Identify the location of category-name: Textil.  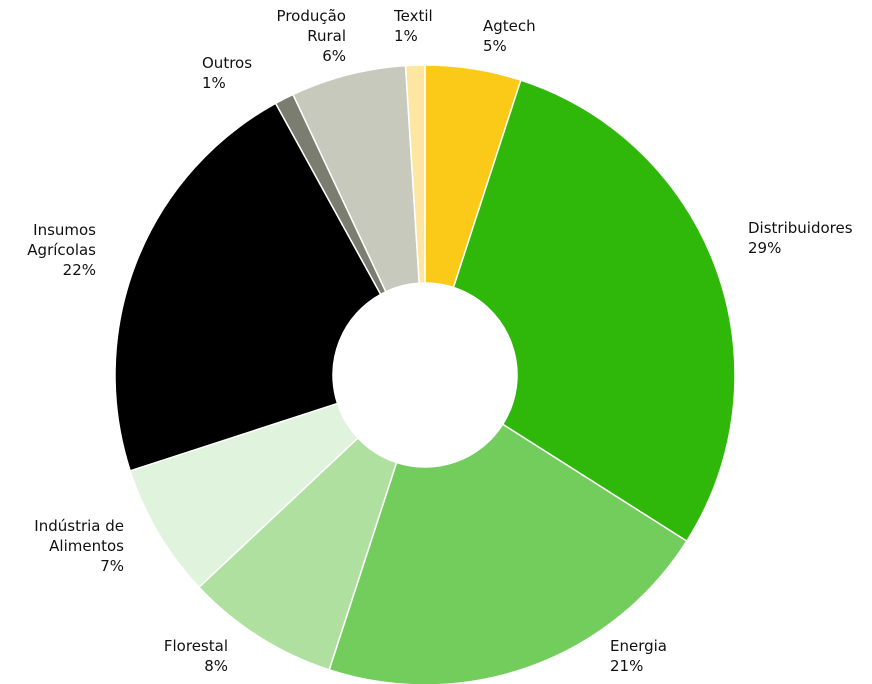
(413, 16).